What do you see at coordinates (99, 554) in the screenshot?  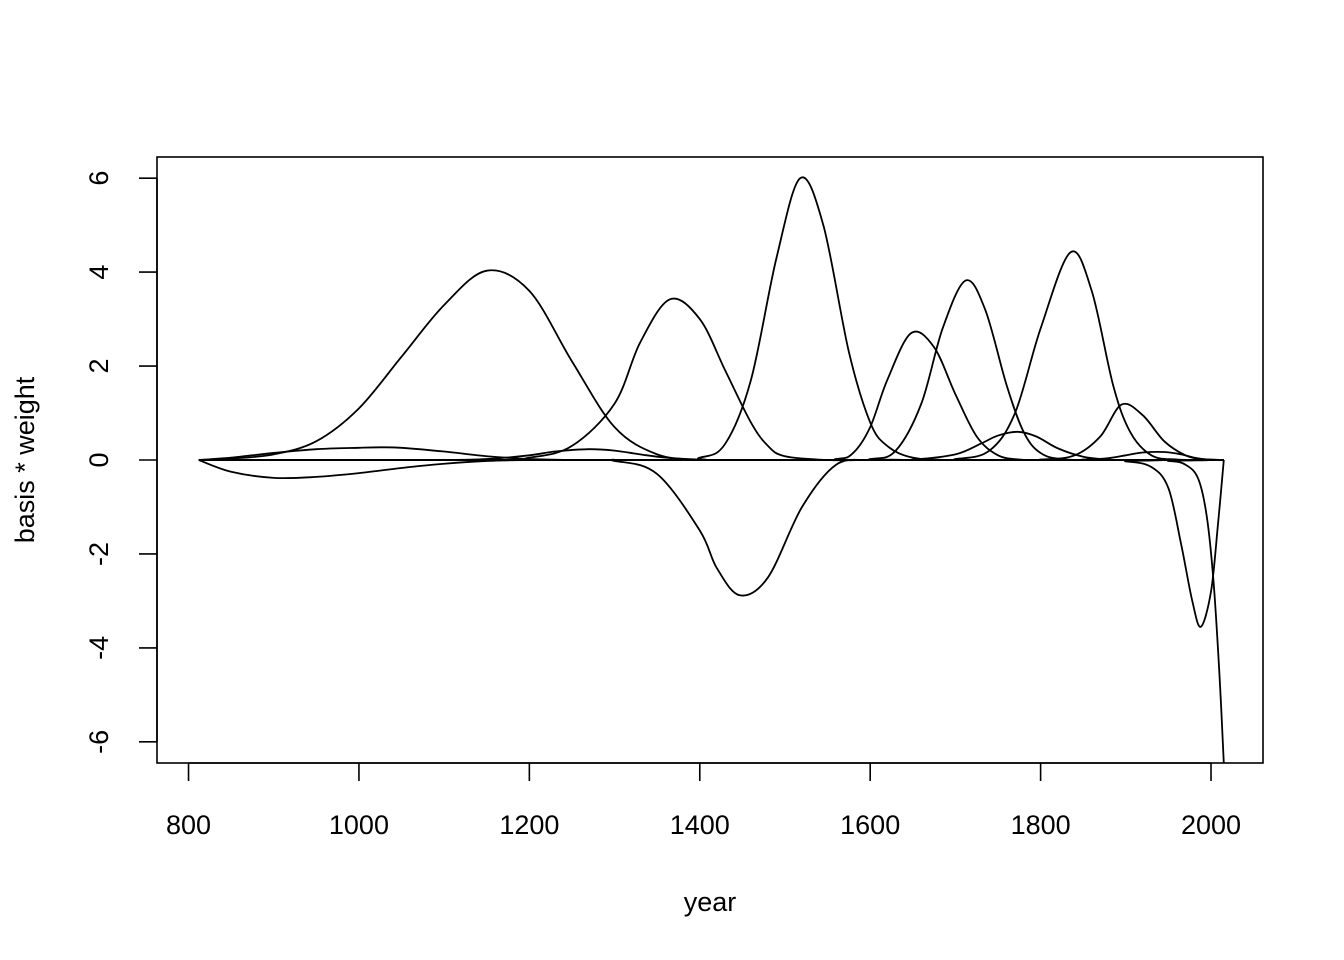 I see `y-tick-label: -2` at bounding box center [99, 554].